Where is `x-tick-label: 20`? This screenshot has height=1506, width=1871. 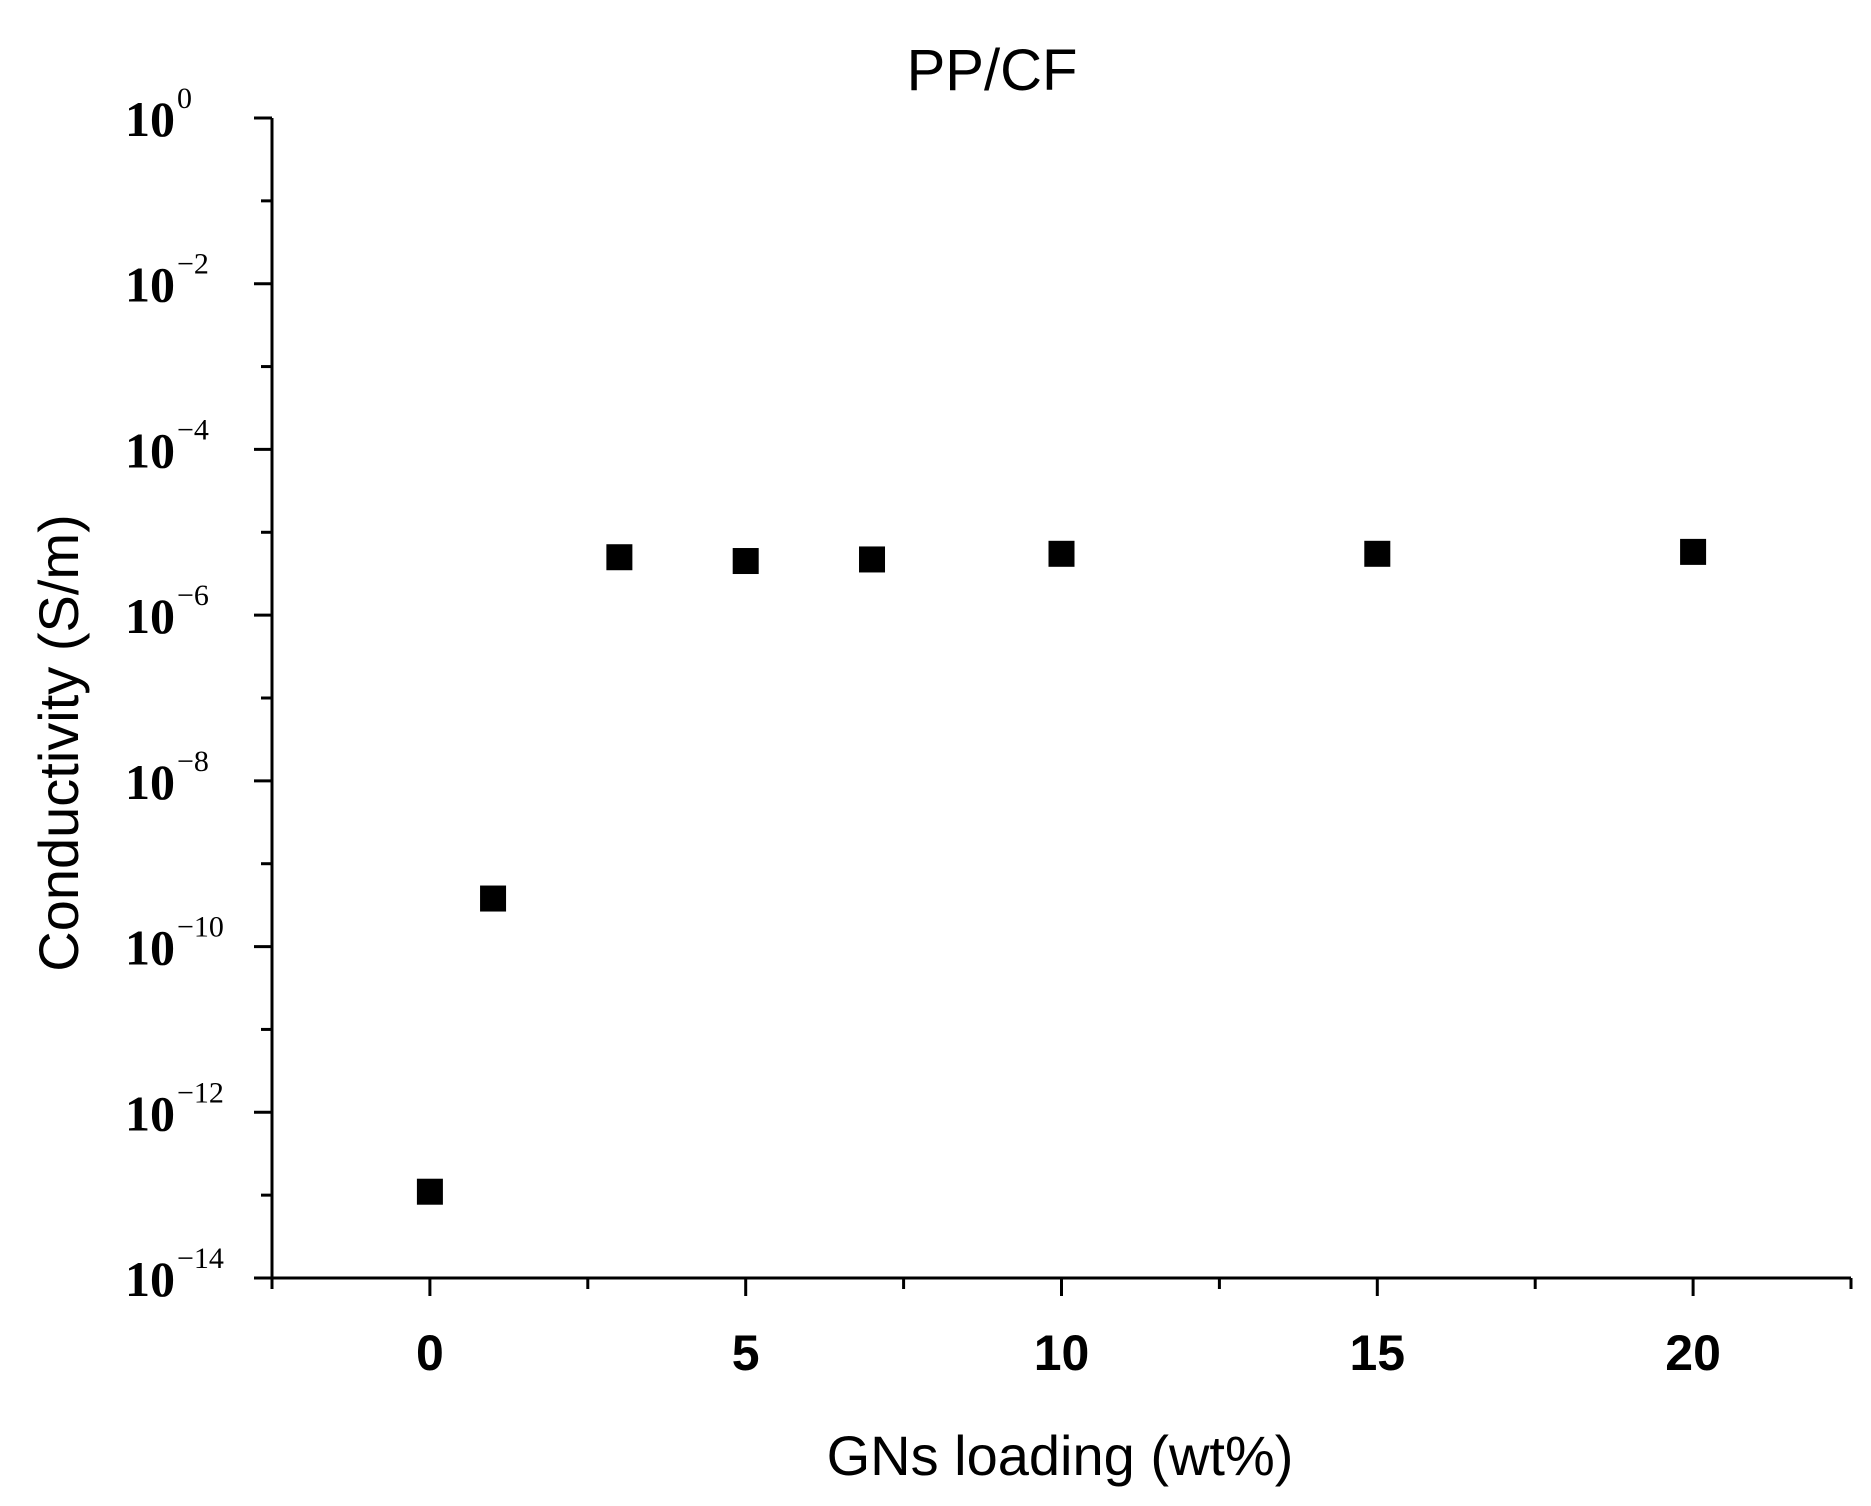
x-tick-label: 20 is located at coordinates (1693, 1353).